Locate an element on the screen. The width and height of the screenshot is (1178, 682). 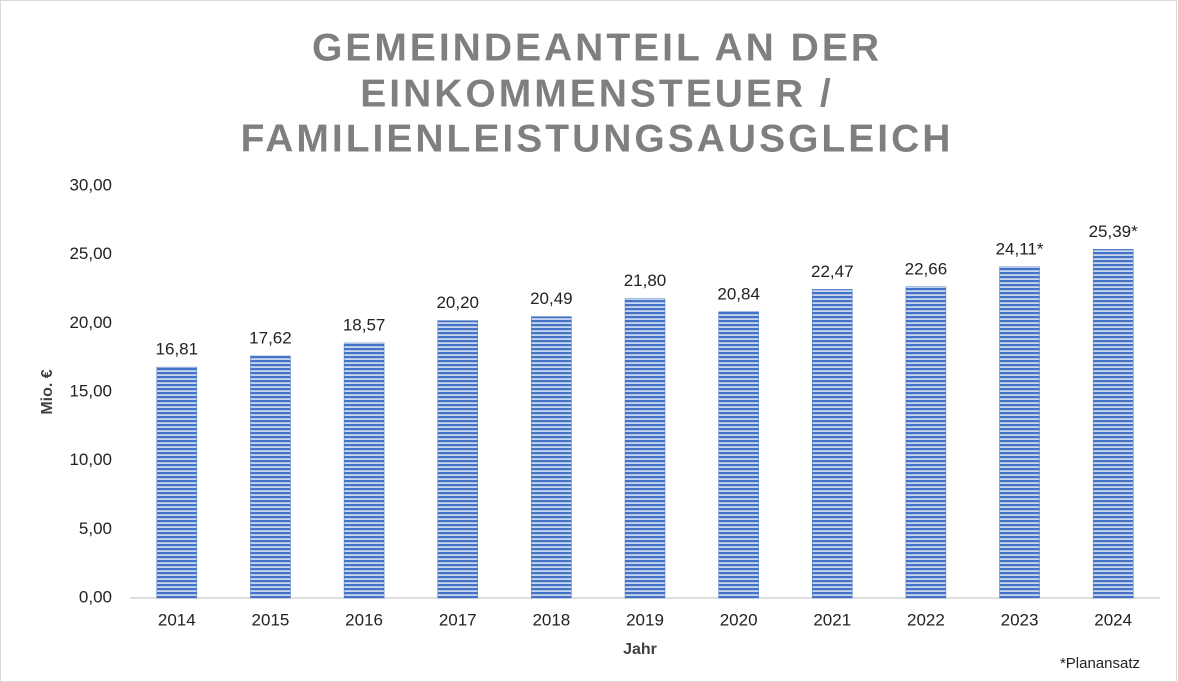
x-tick-label: 2016 is located at coordinates (364, 619).